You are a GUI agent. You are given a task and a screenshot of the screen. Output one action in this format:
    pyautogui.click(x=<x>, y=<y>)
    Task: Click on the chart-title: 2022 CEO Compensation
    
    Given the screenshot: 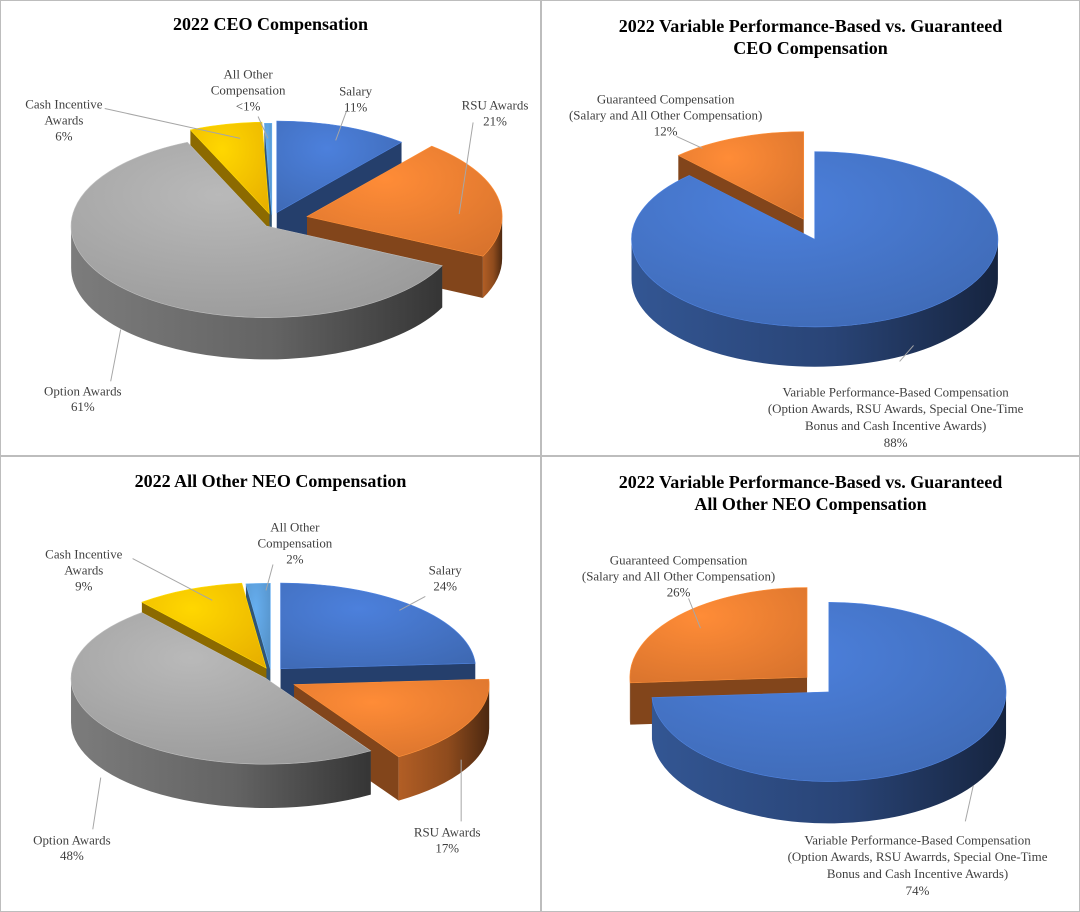 What is the action you would take?
    pyautogui.click(x=270, y=24)
    